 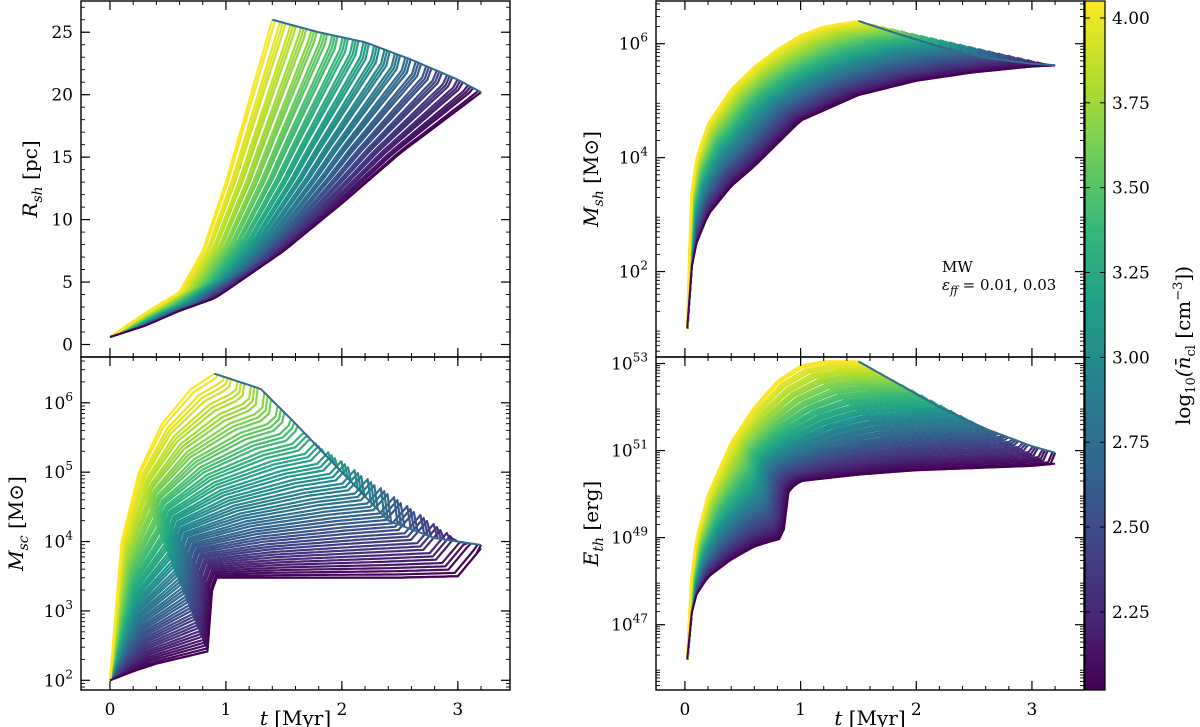 I want to click on x-axis-label: t [Myr], so click(x=295, y=716).